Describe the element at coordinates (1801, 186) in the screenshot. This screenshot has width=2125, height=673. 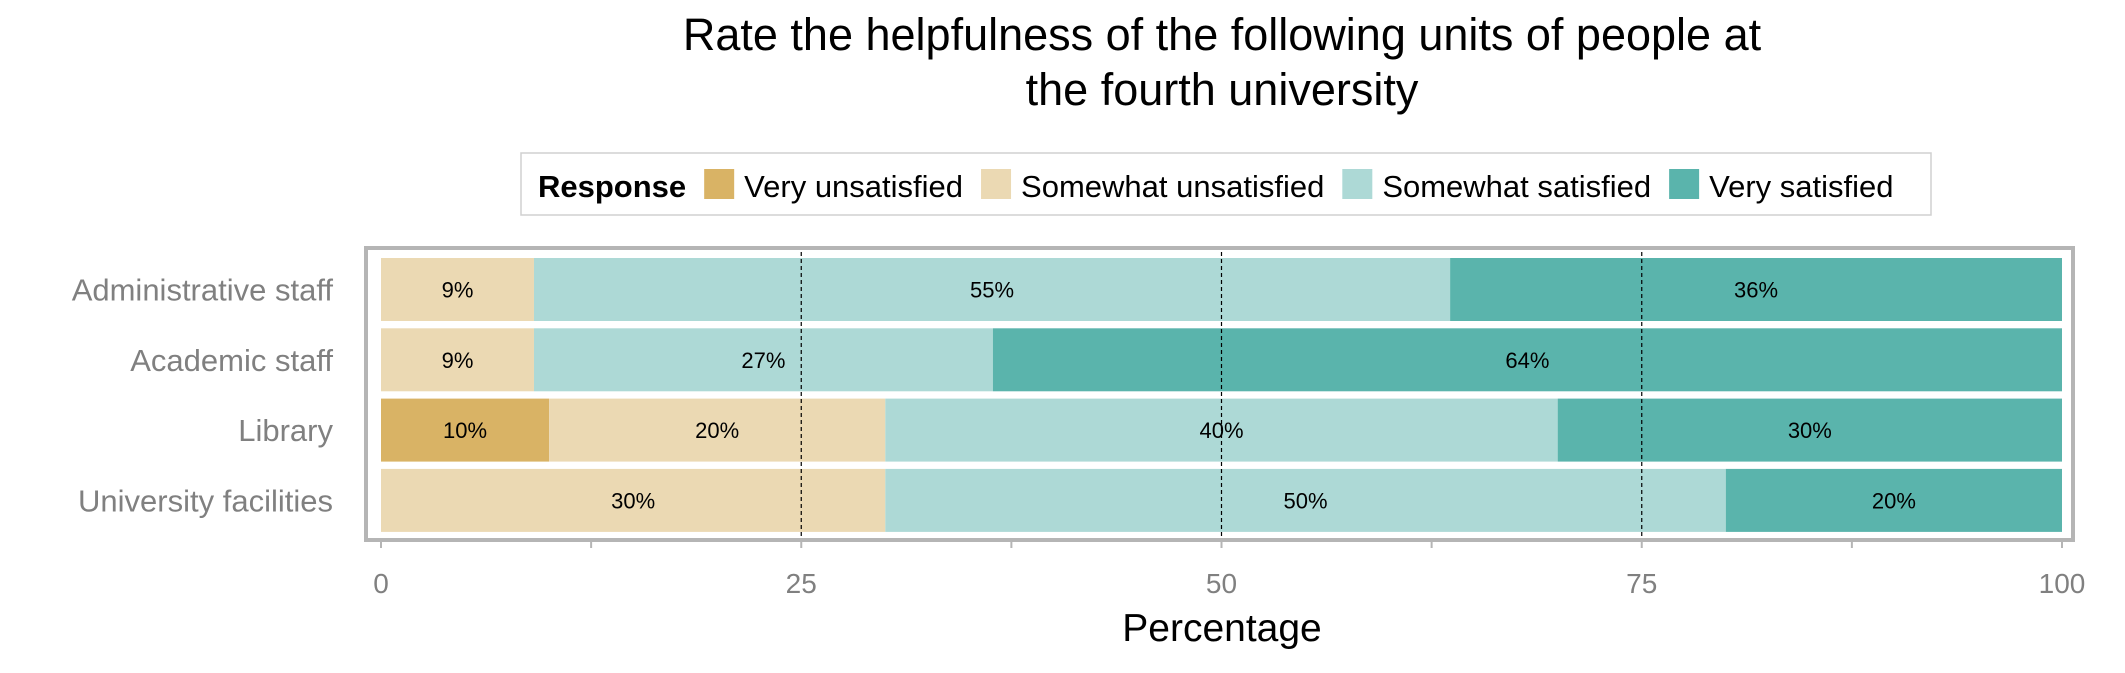
I see `legend-entry: Very satisfied` at that location.